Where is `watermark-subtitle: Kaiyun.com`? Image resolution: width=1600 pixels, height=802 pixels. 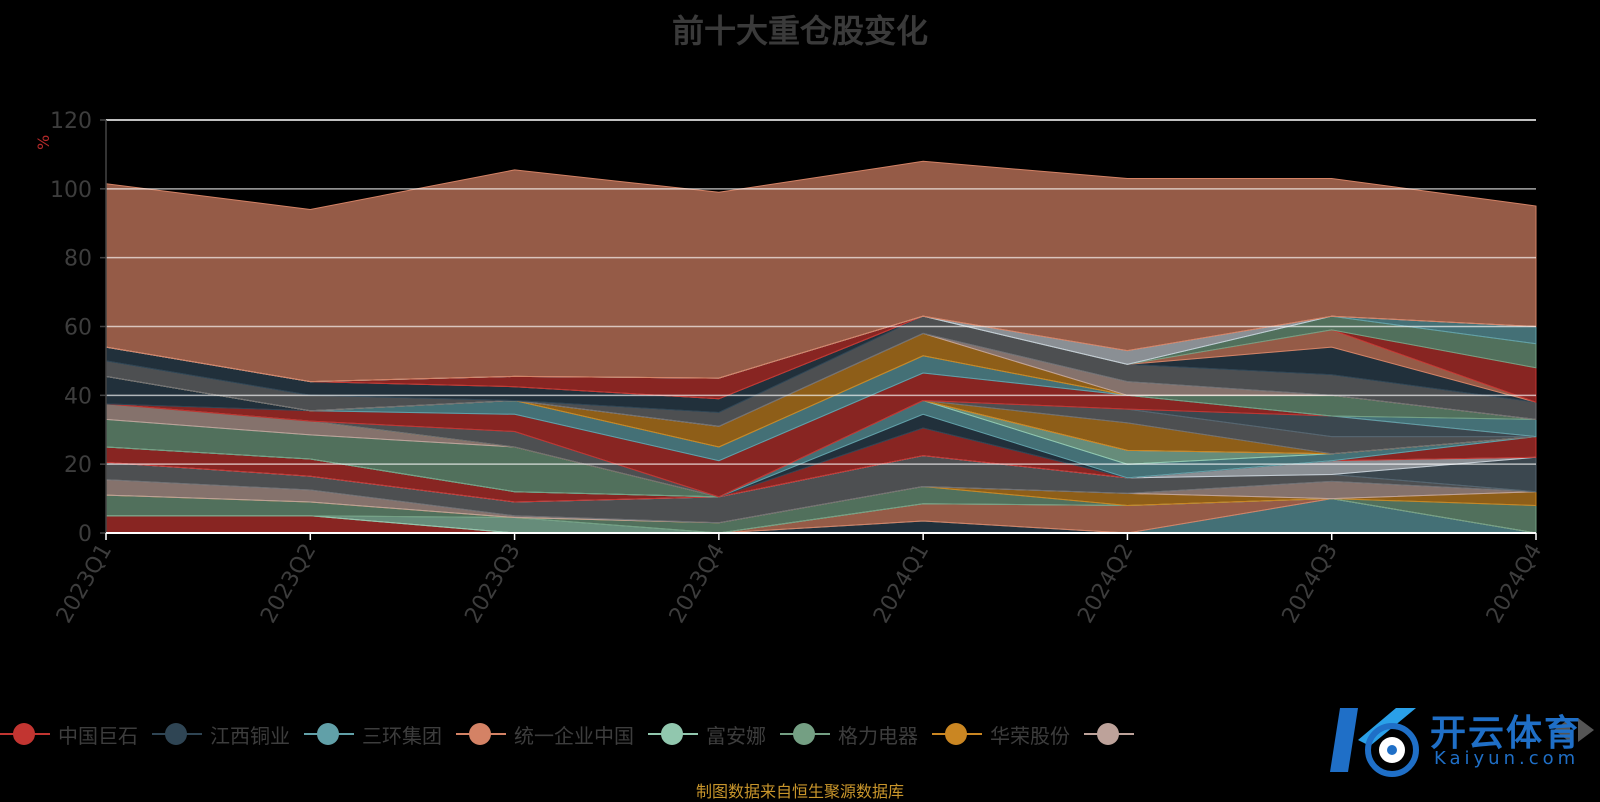
watermark-subtitle: Kaiyun.com is located at coordinates (1507, 758).